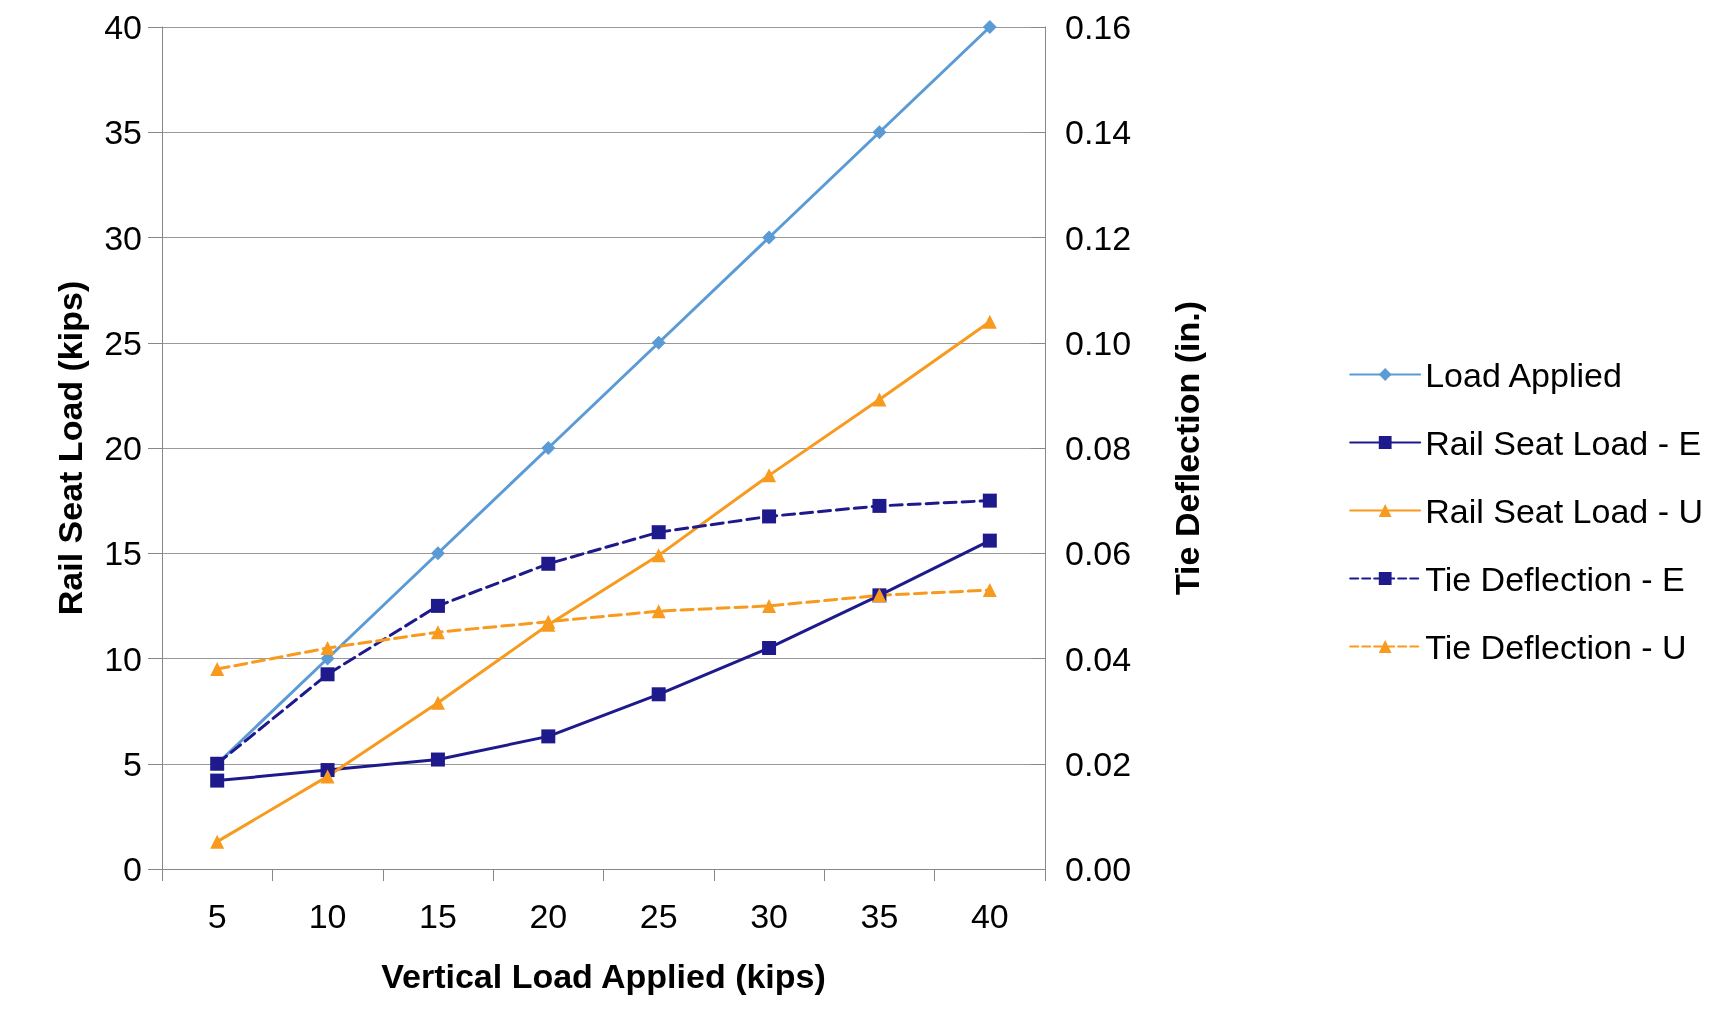  What do you see at coordinates (1098, 658) in the screenshot?
I see `y2-tick-label: 0.04` at bounding box center [1098, 658].